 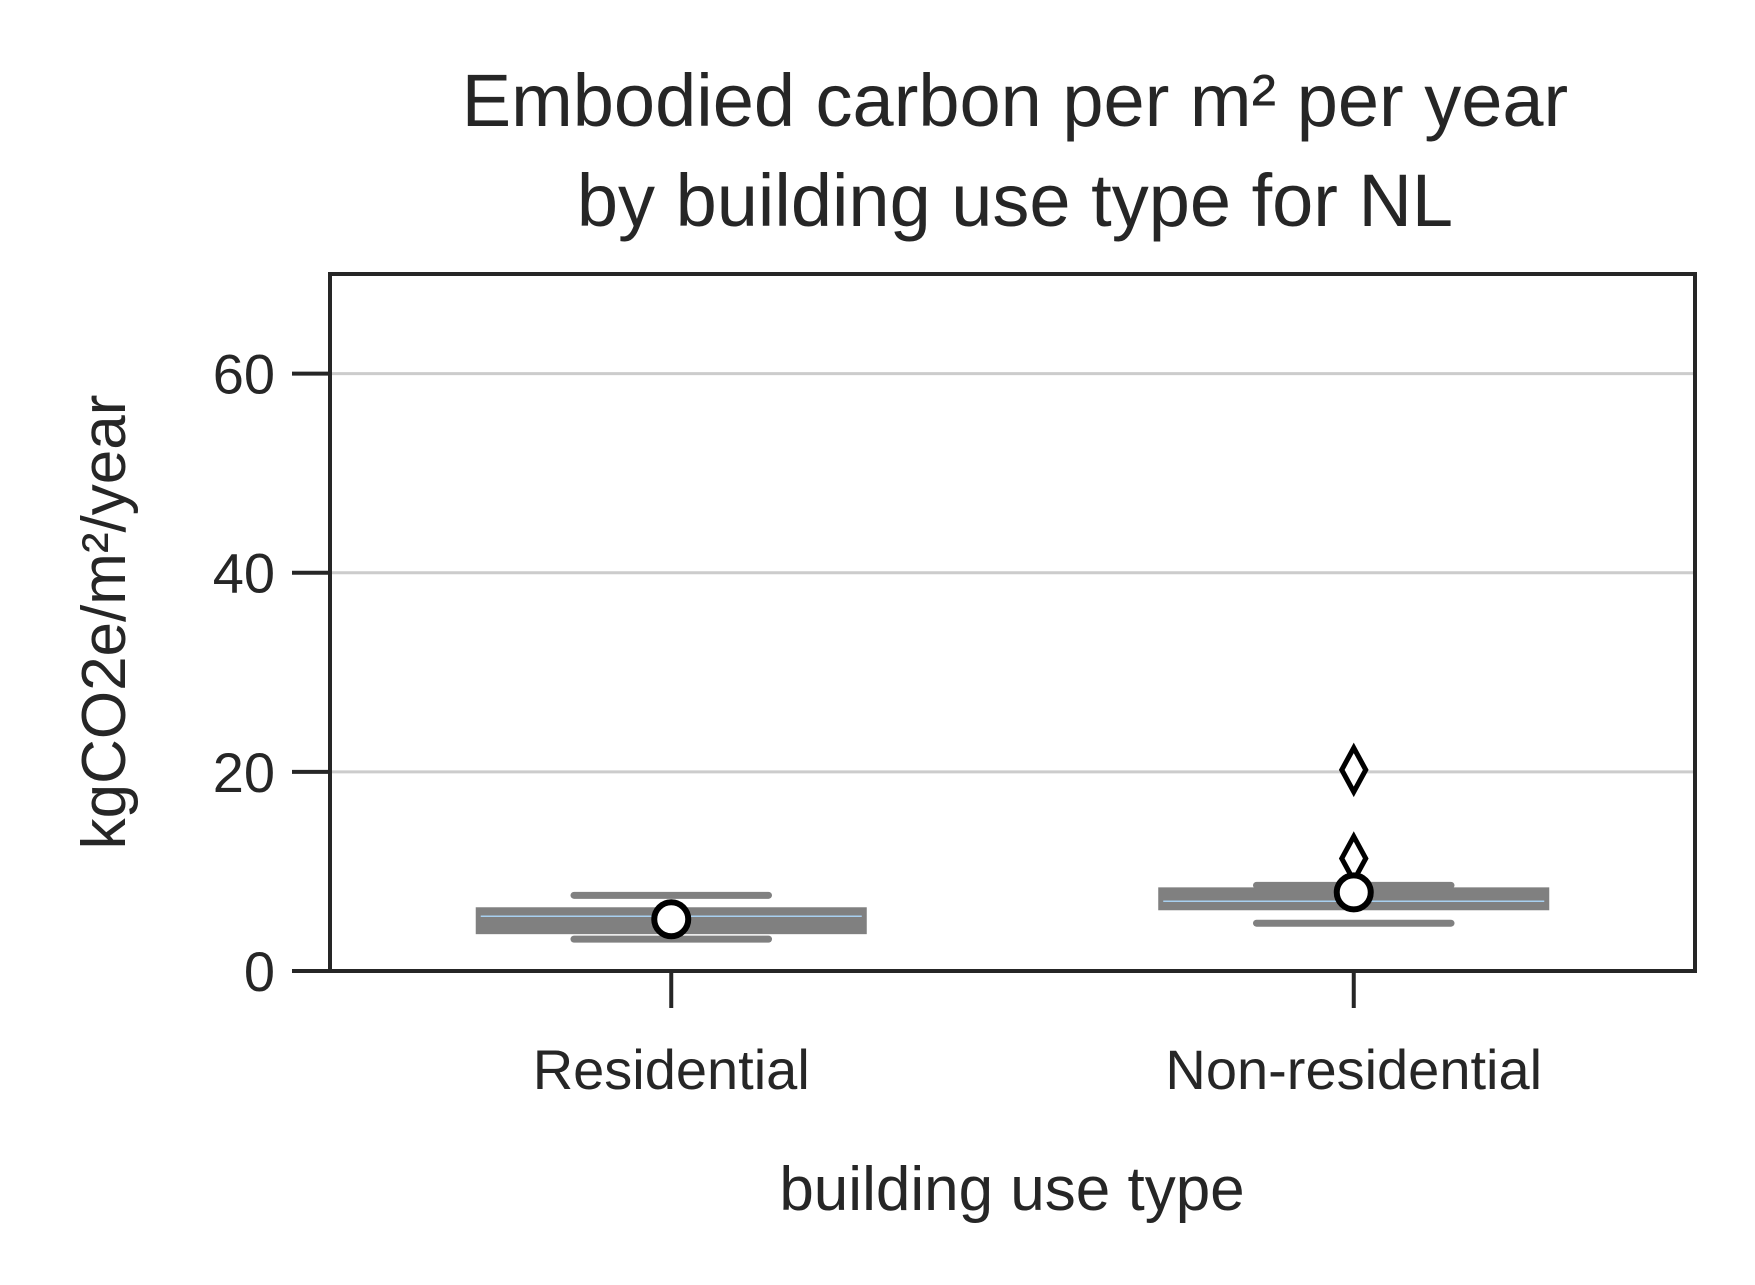 I want to click on x-tick-label-1: Non-residential, so click(x=1353, y=1069).